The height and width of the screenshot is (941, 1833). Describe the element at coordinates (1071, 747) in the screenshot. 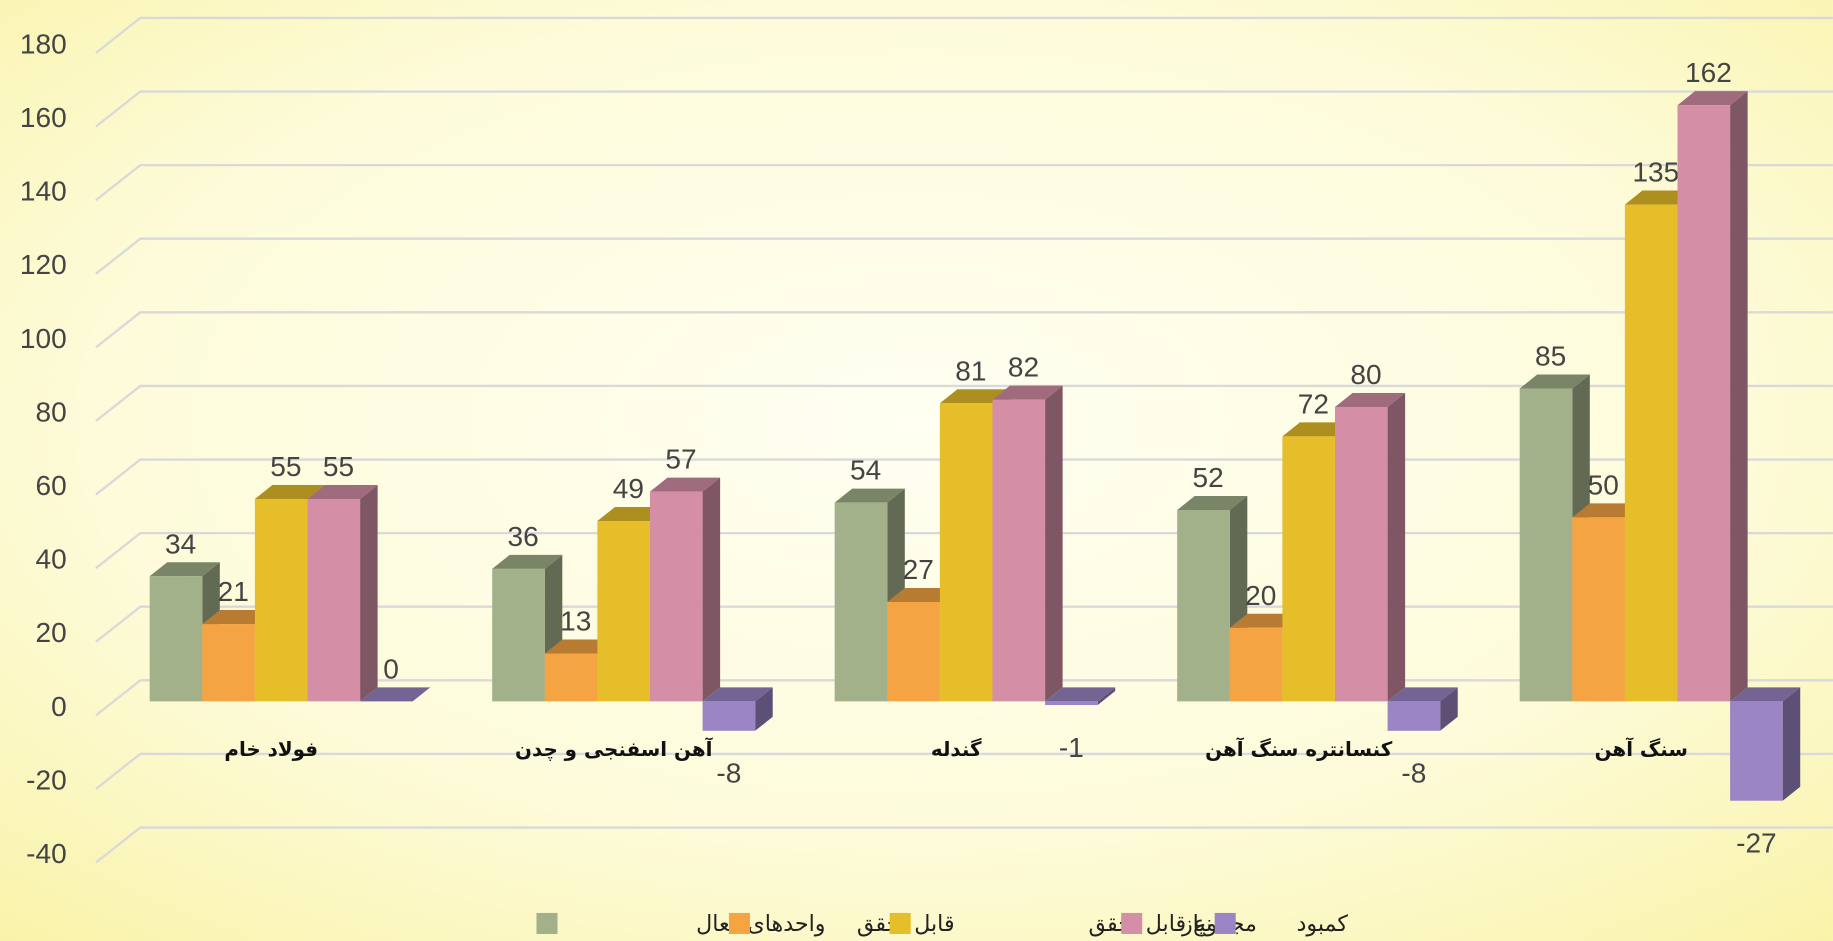

I see `data-label: -1` at that location.